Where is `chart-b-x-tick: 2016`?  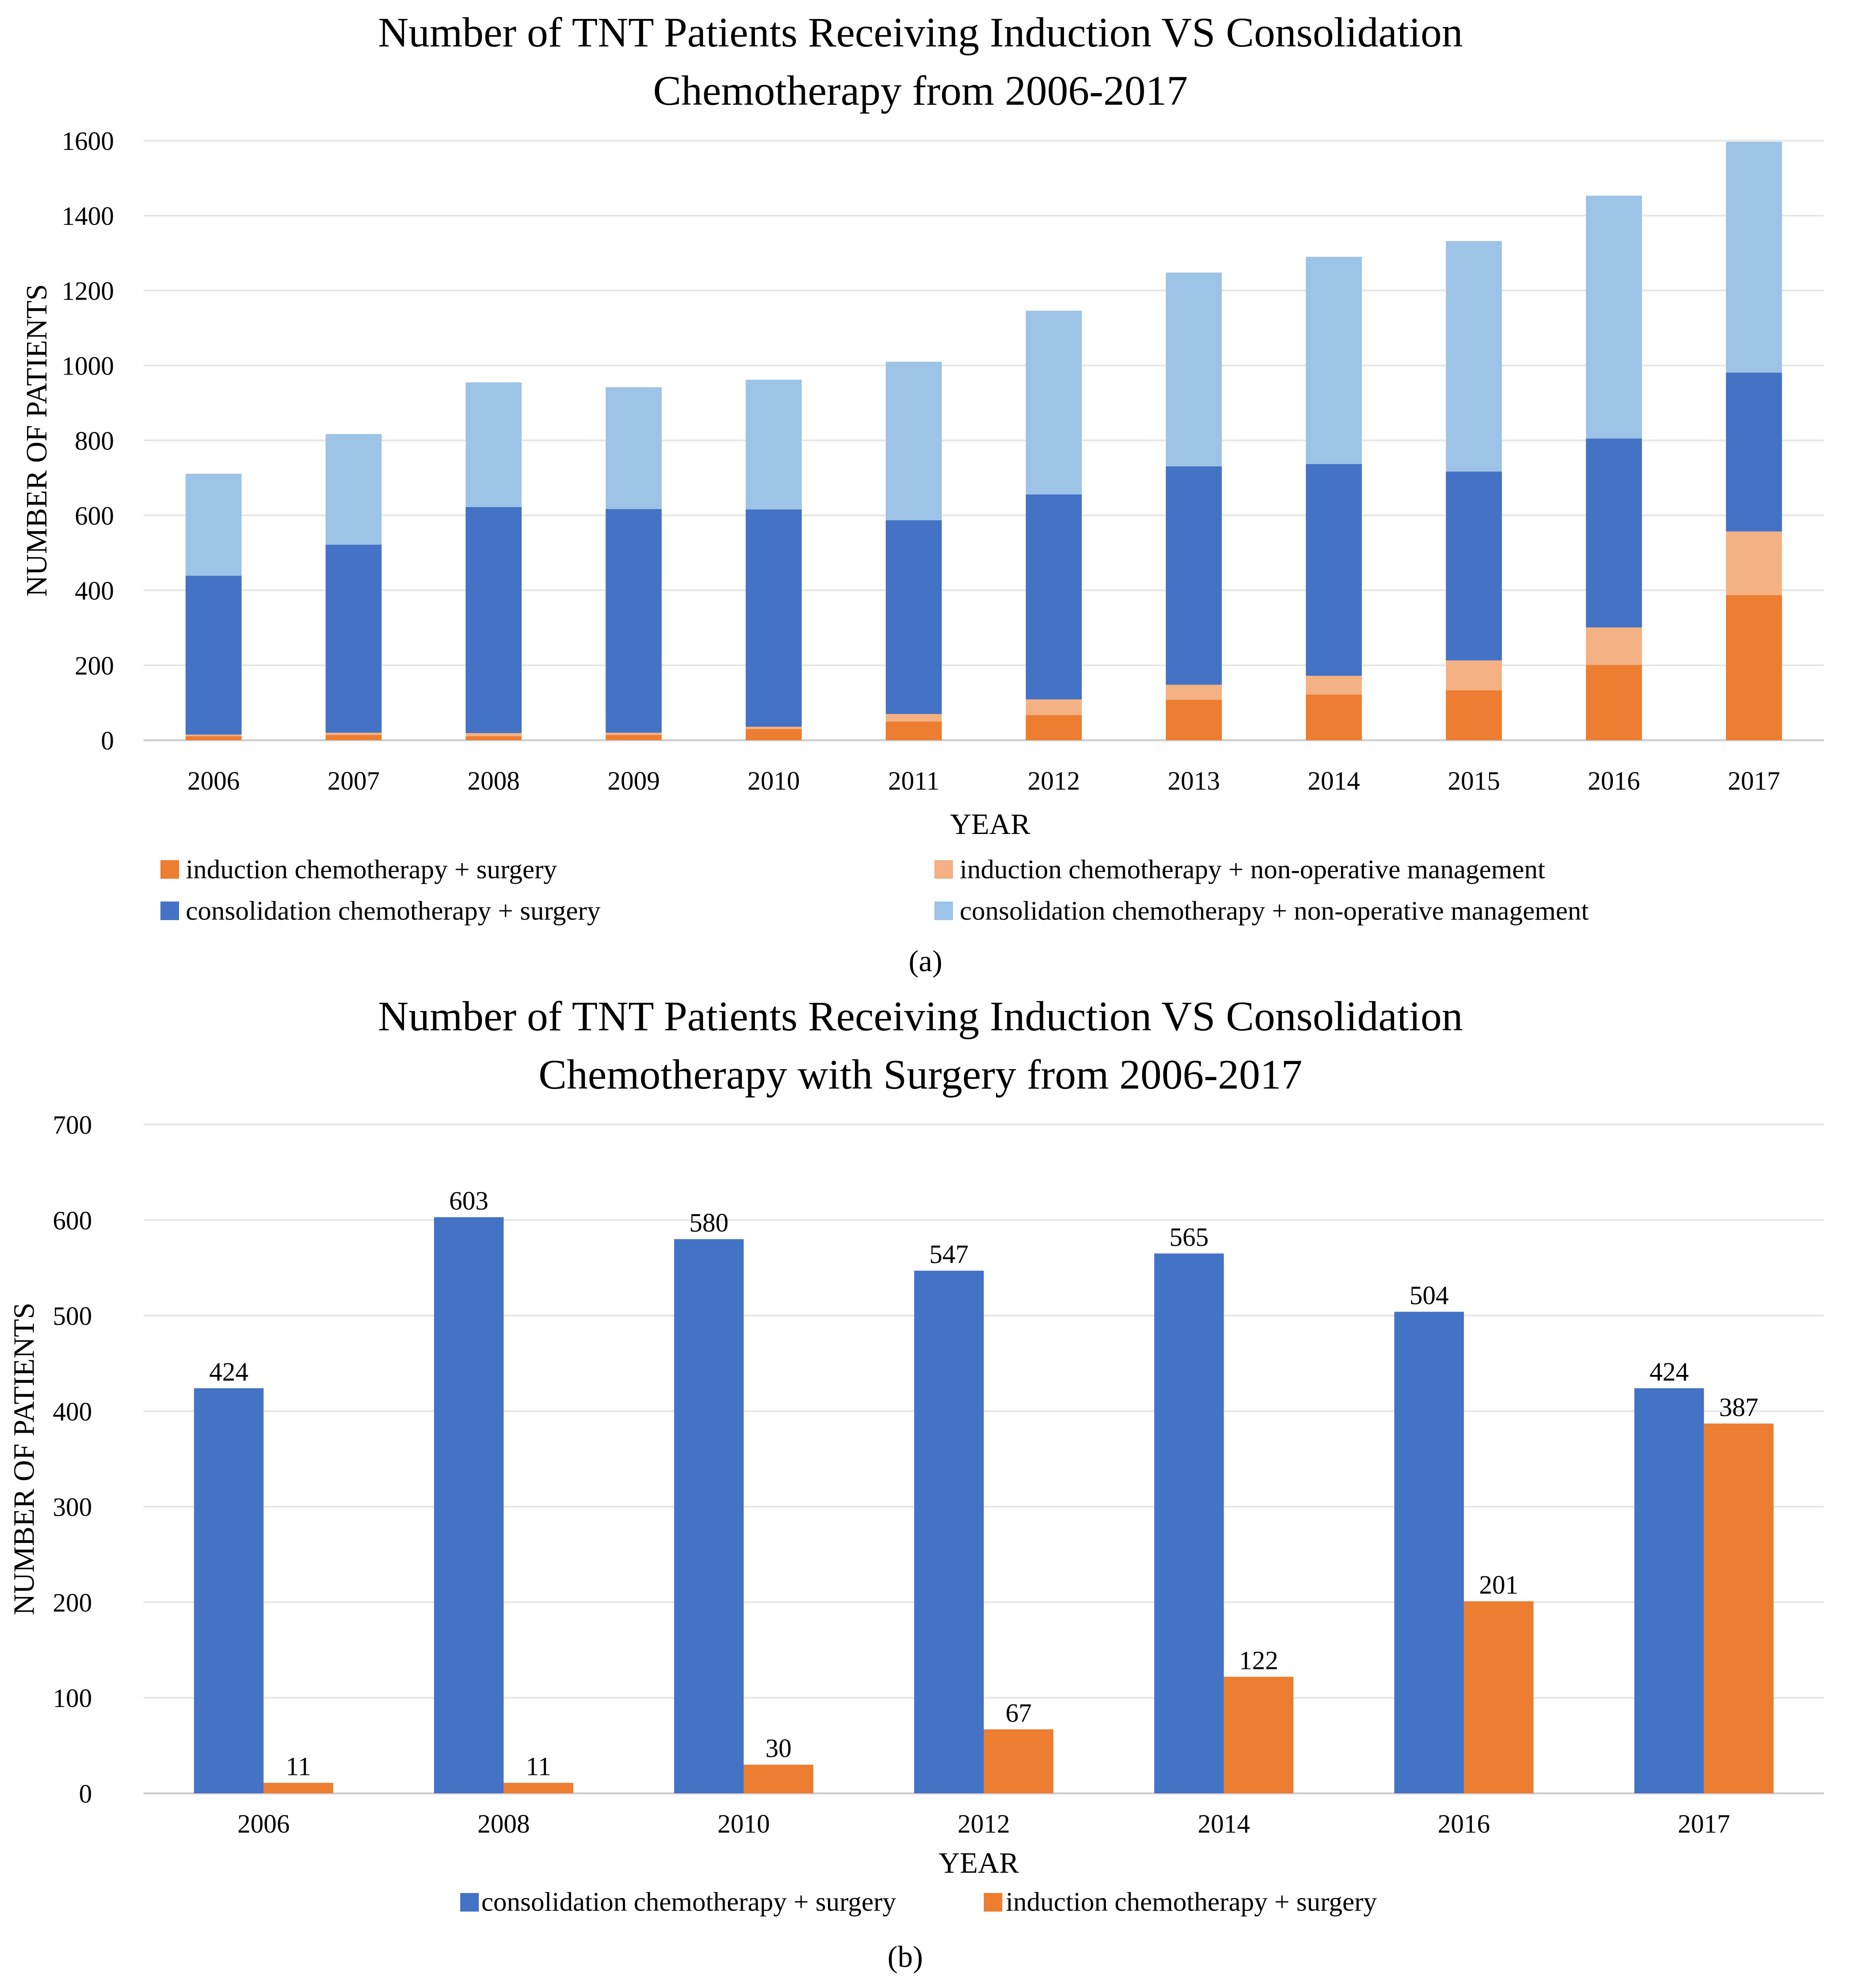 chart-b-x-tick: 2016 is located at coordinates (1464, 1824).